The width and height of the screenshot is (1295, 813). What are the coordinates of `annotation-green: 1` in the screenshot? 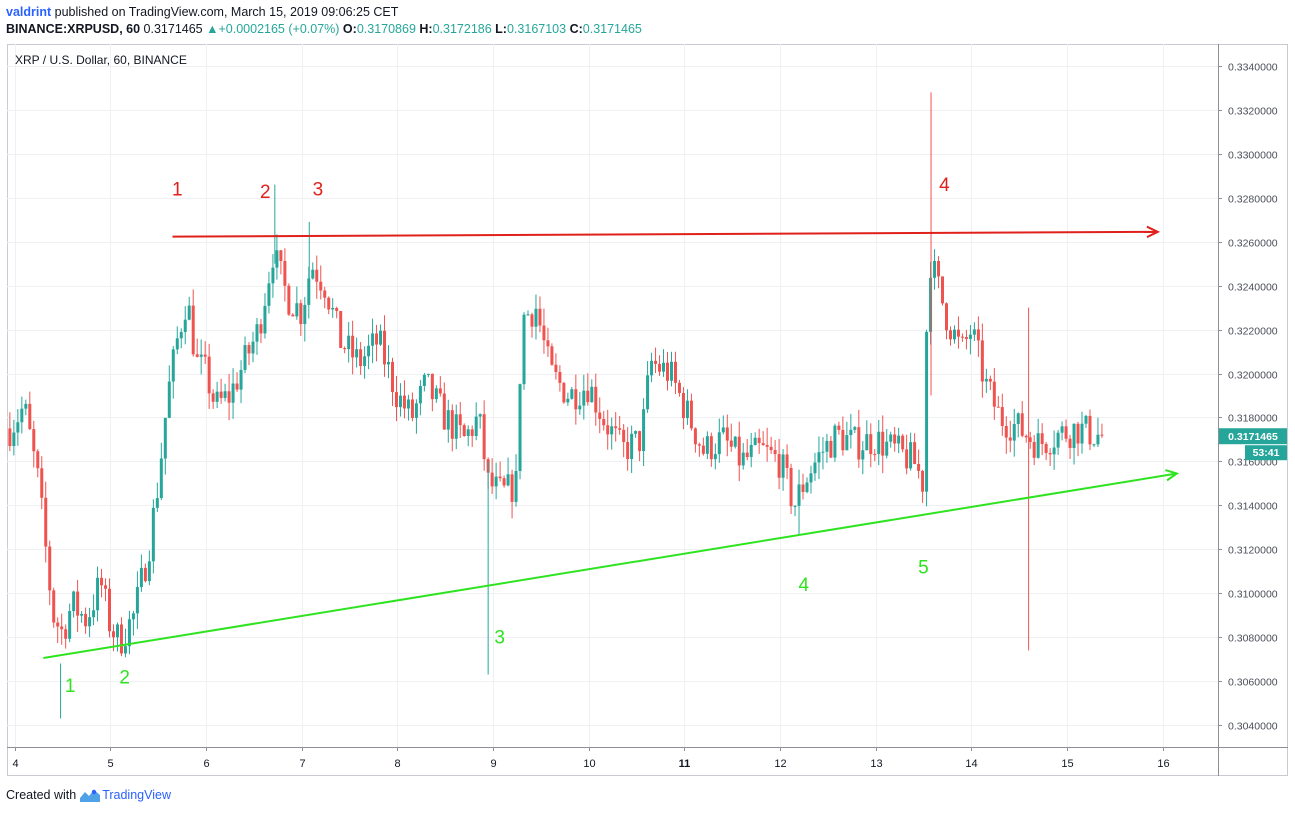 It's located at (70, 686).